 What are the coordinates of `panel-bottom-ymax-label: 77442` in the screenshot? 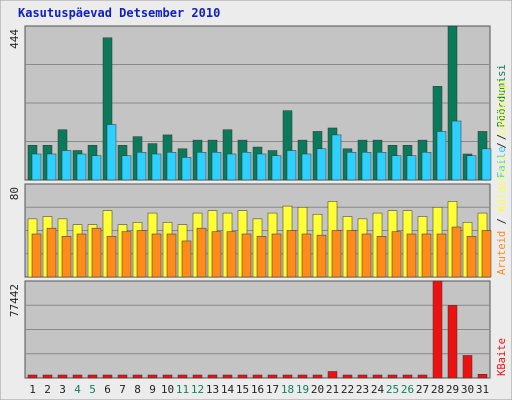 It's located at (14, 300).